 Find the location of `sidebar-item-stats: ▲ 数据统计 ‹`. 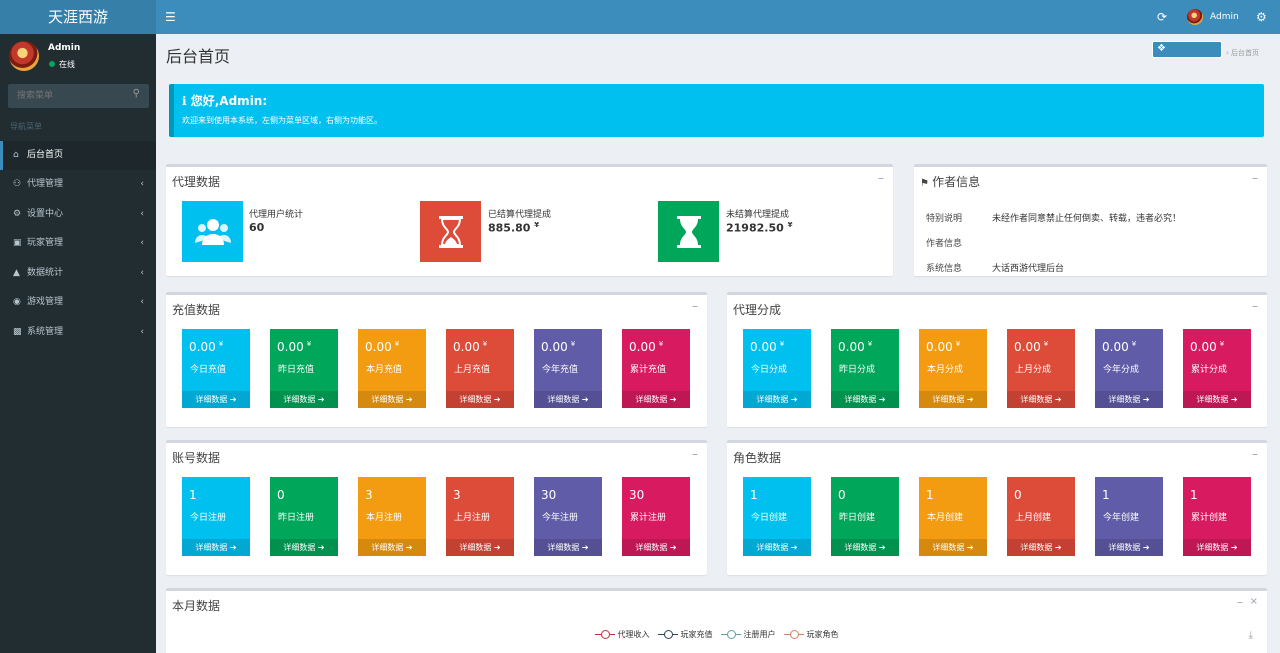

sidebar-item-stats: ▲ 数据统计 ‹ is located at coordinates (78, 273).